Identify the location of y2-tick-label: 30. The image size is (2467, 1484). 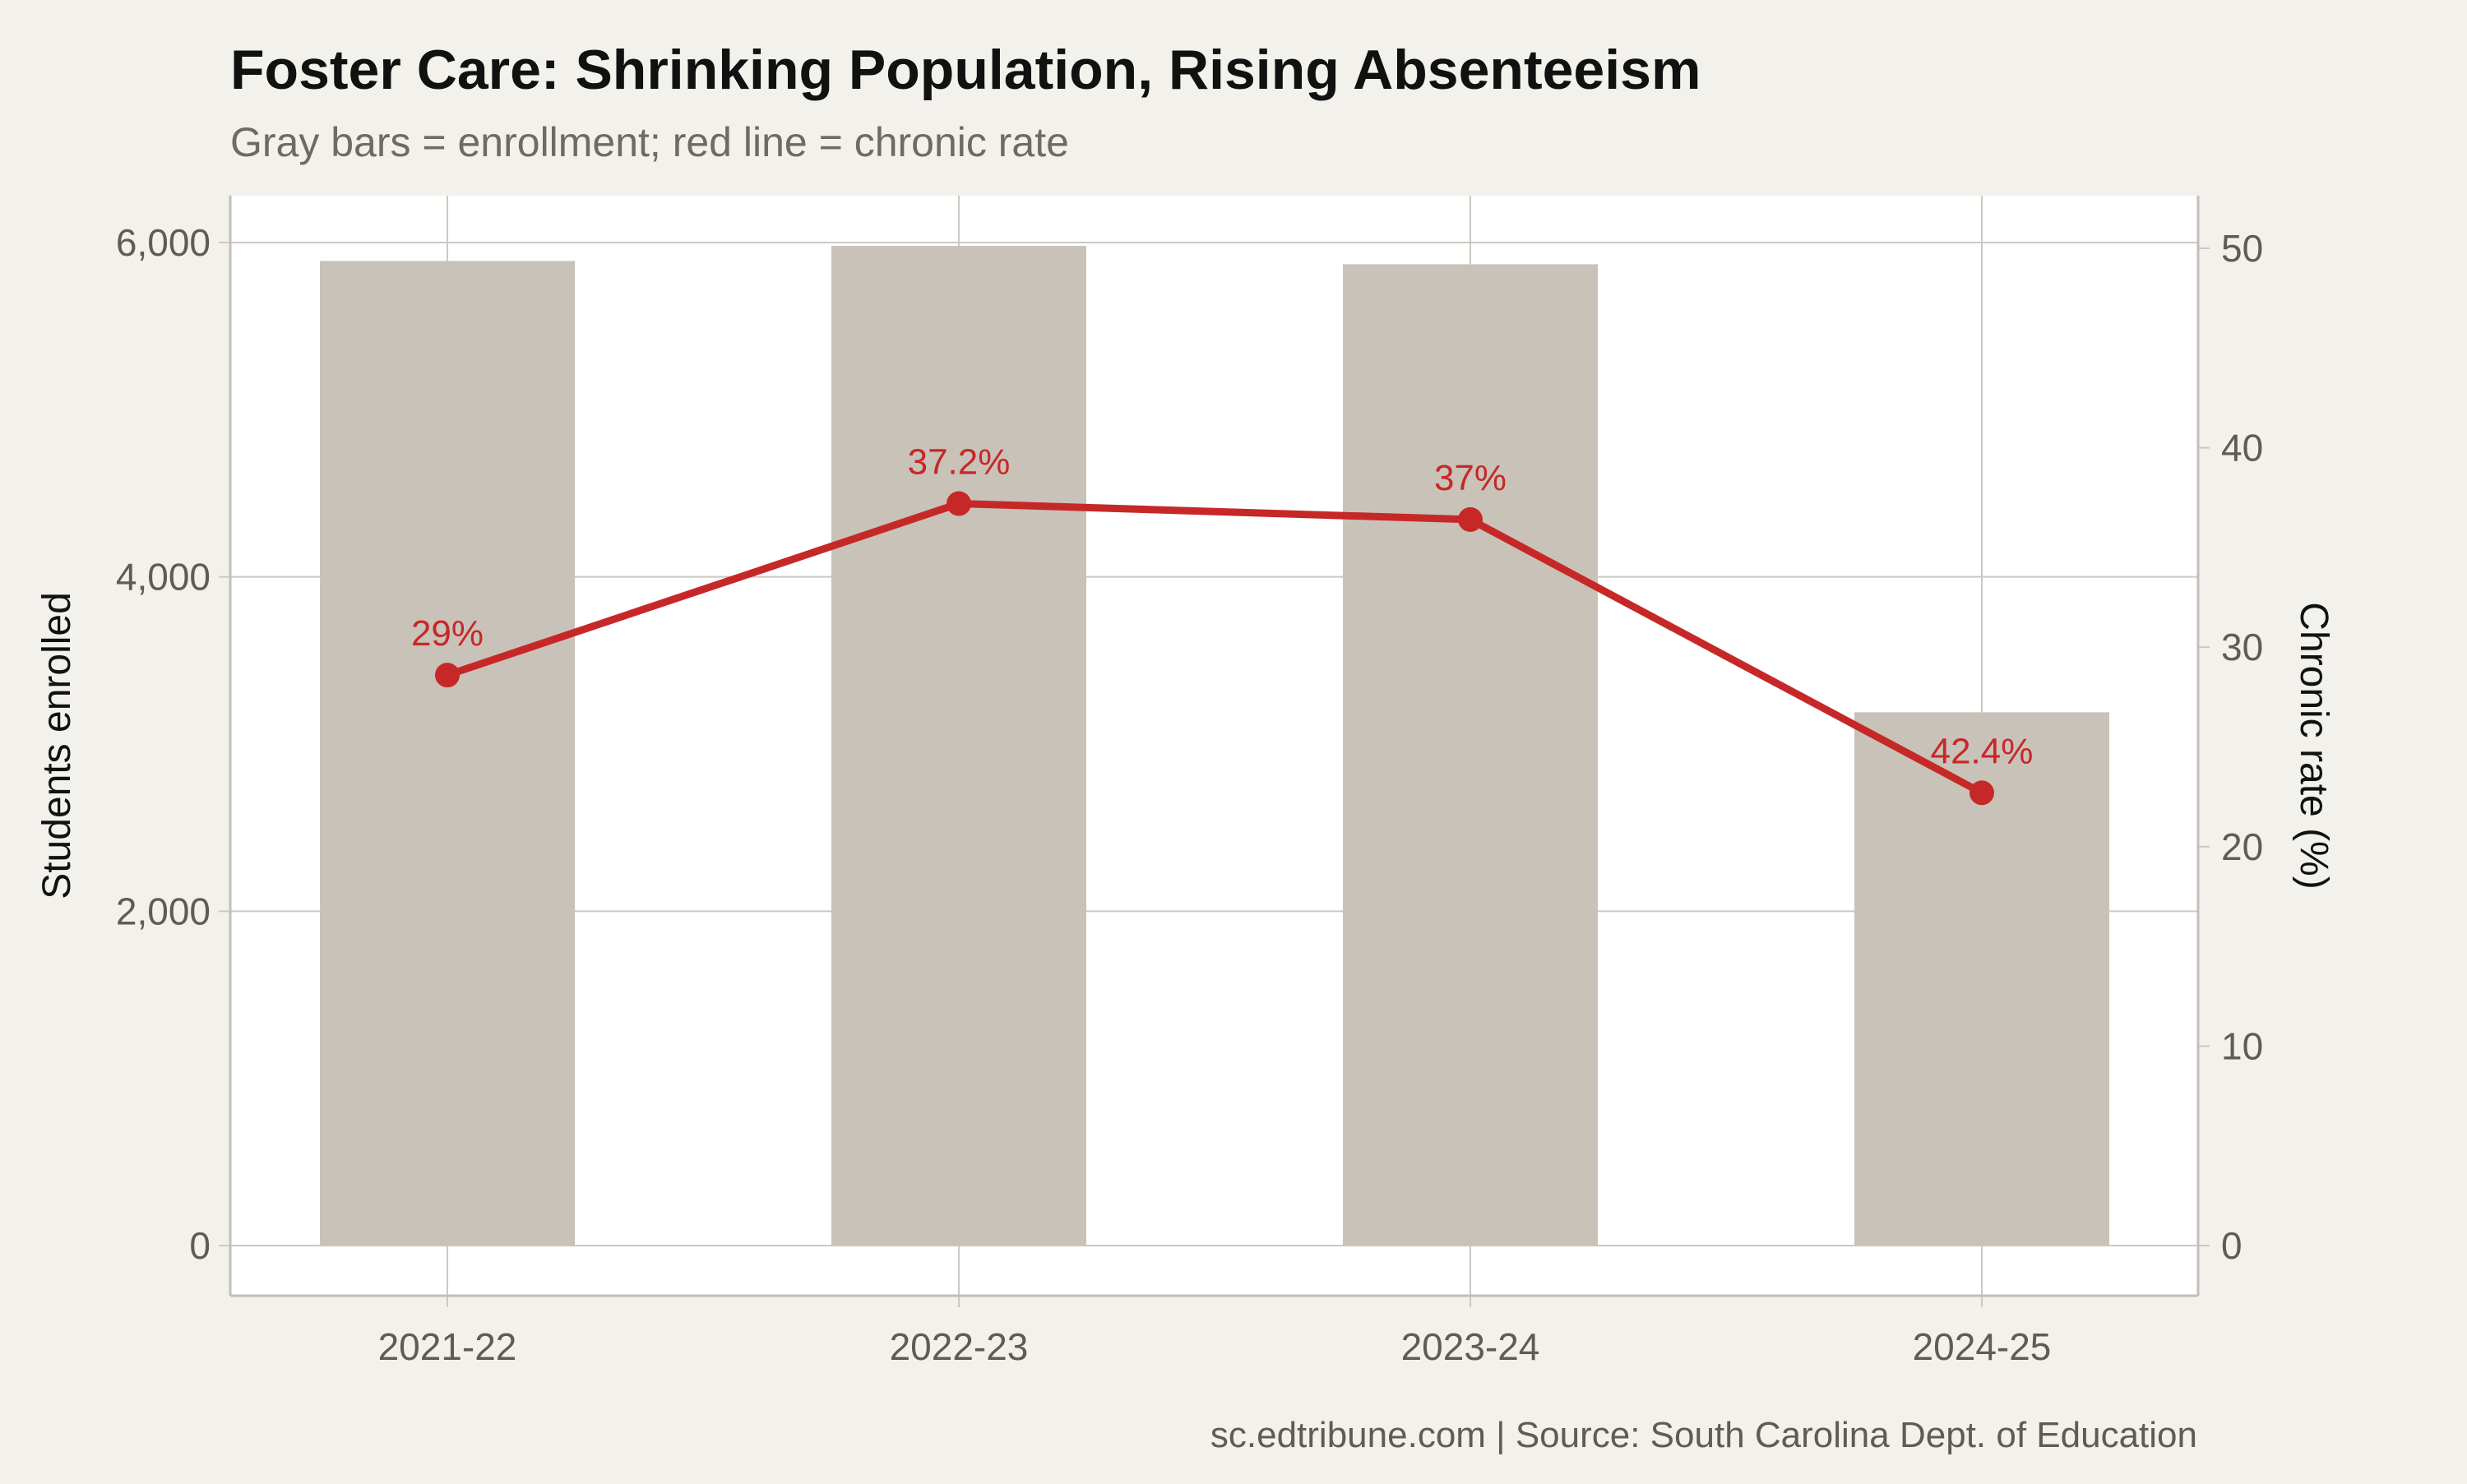
(2242, 647).